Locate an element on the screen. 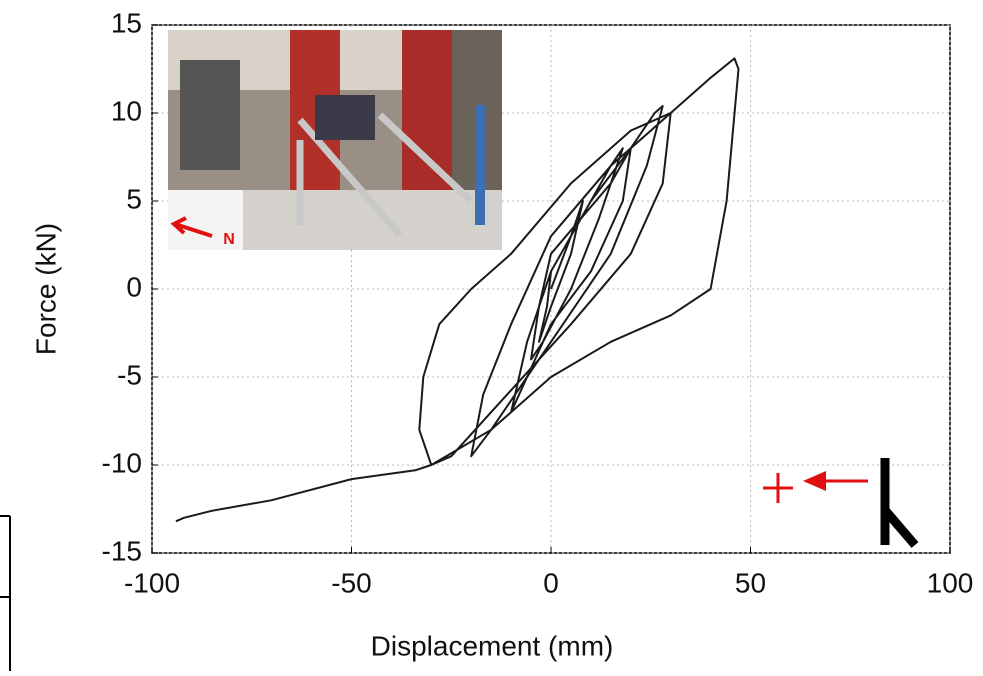 This screenshot has height=676, width=983. x-tick-label: -50 is located at coordinates (351, 582).